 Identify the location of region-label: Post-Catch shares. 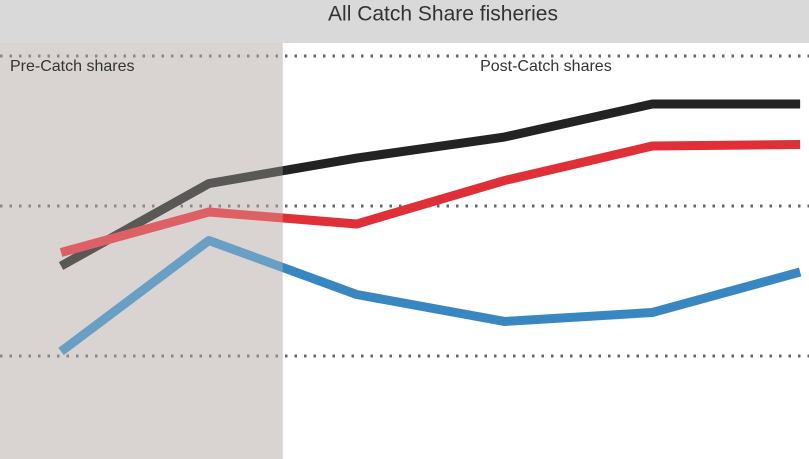
(546, 66).